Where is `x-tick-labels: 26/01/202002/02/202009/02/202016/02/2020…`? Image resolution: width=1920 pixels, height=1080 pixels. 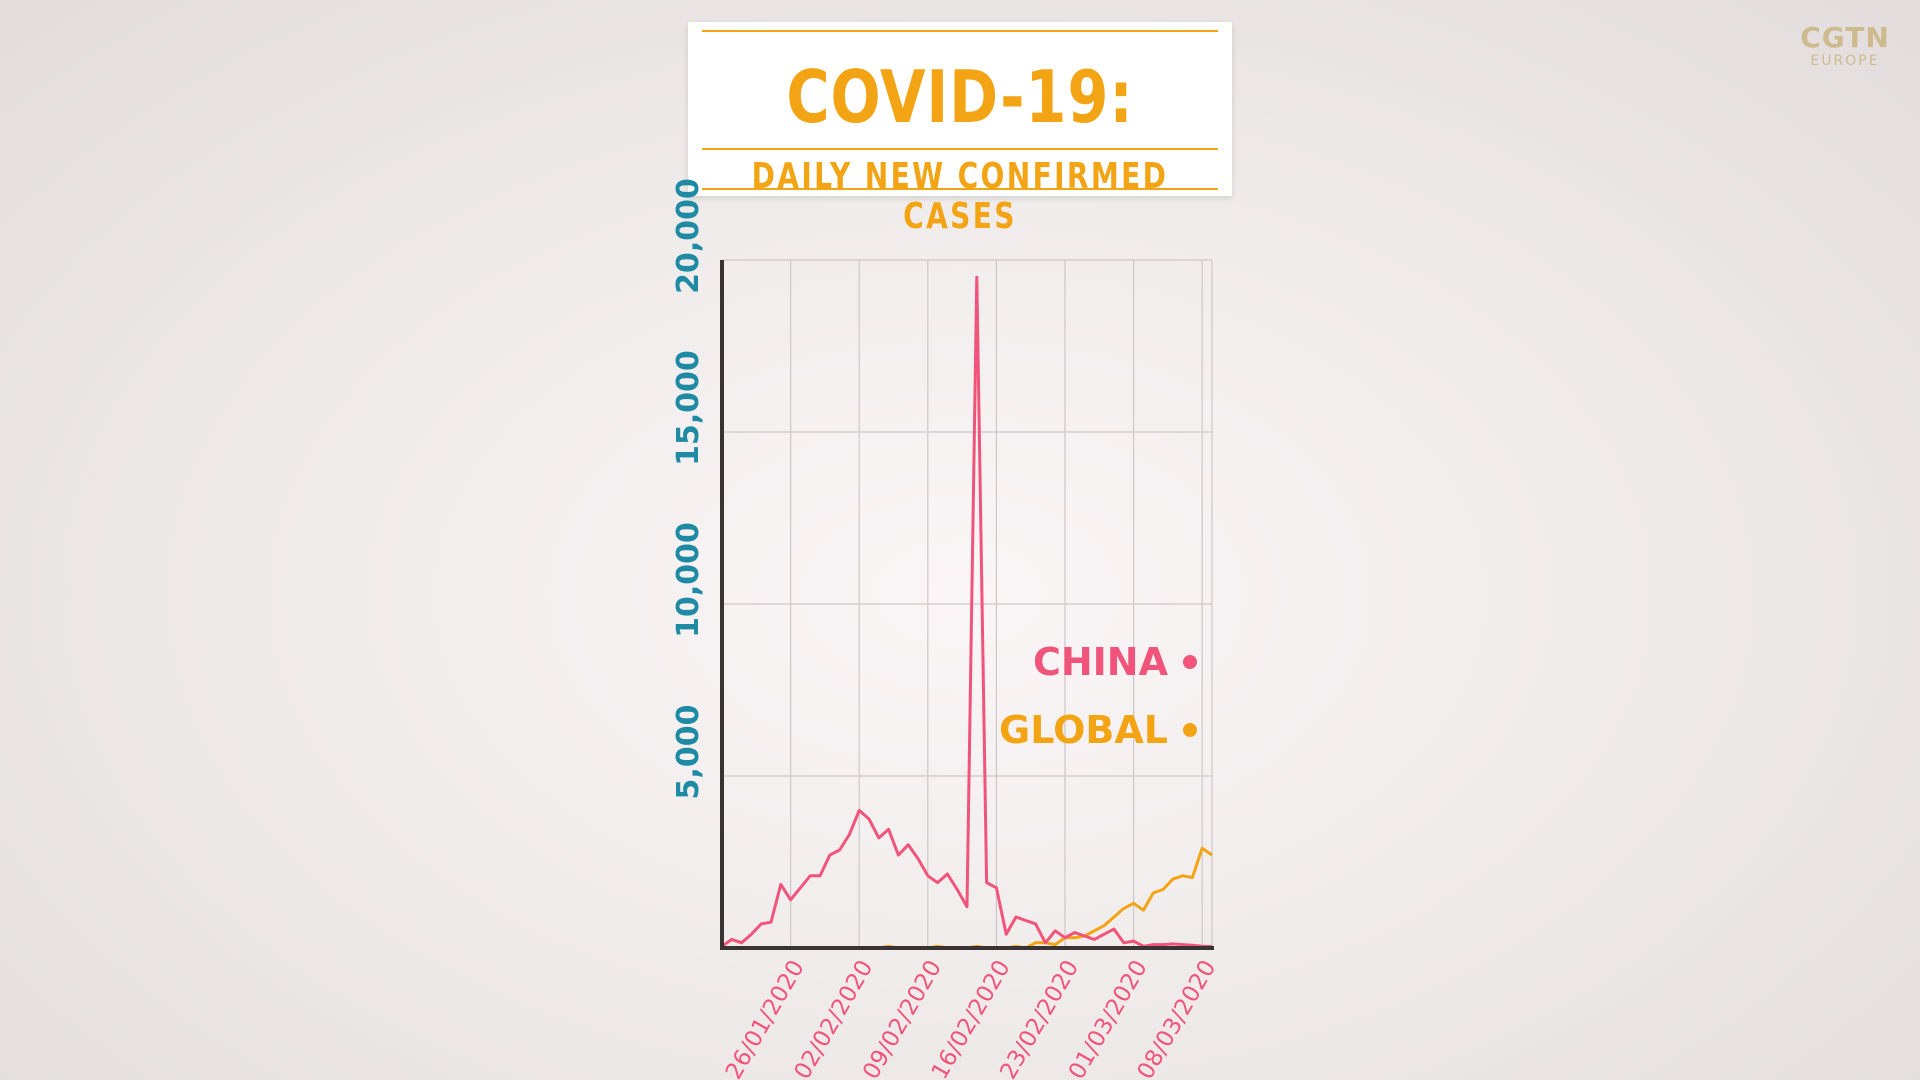
x-tick-labels: 26/01/202002/02/202009/02/202016/02/2020… is located at coordinates (971, 1018).